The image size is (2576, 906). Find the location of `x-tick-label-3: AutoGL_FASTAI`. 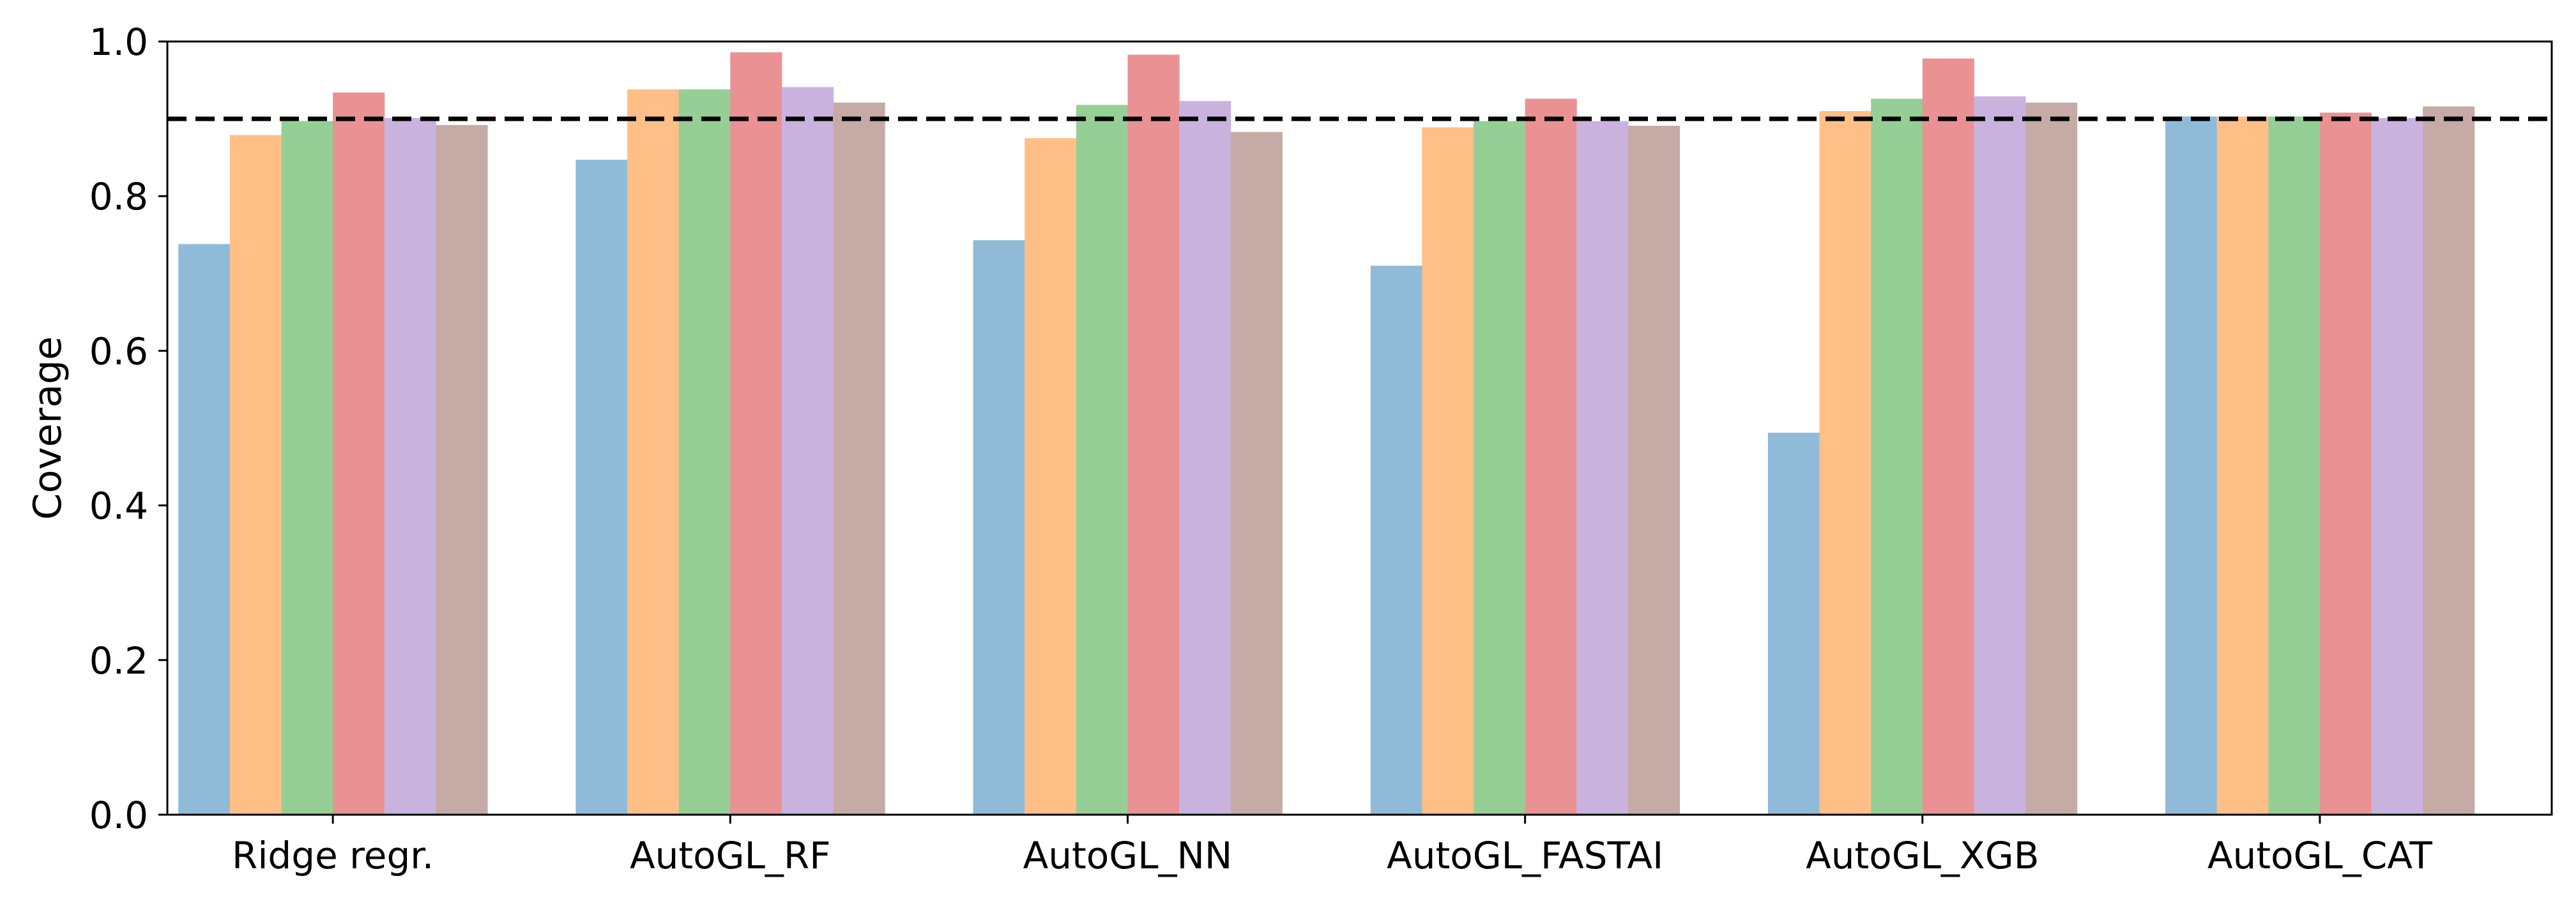

x-tick-label-3: AutoGL_FASTAI is located at coordinates (1525, 855).